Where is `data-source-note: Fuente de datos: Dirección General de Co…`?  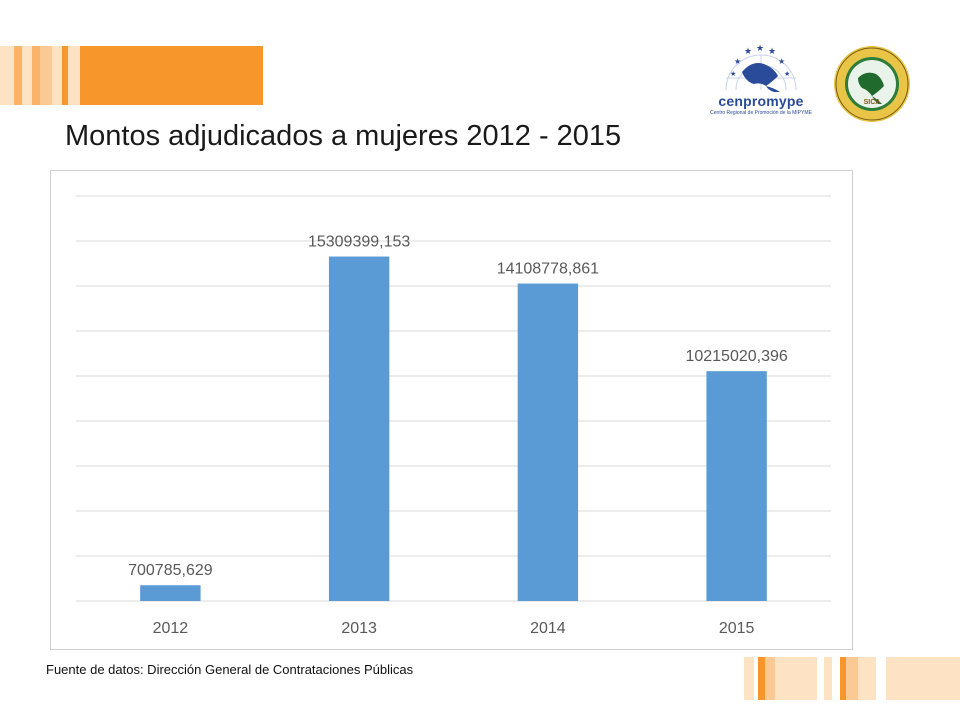
data-source-note: Fuente de datos: Dirección General de Co… is located at coordinates (230, 669).